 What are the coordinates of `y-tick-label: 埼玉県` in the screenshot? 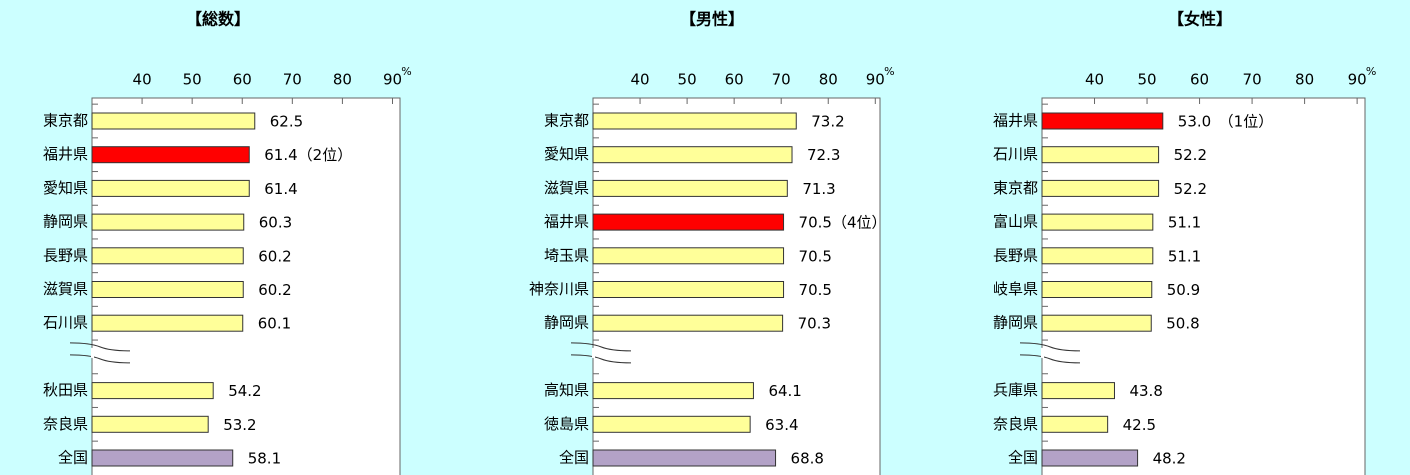 It's located at (566, 255).